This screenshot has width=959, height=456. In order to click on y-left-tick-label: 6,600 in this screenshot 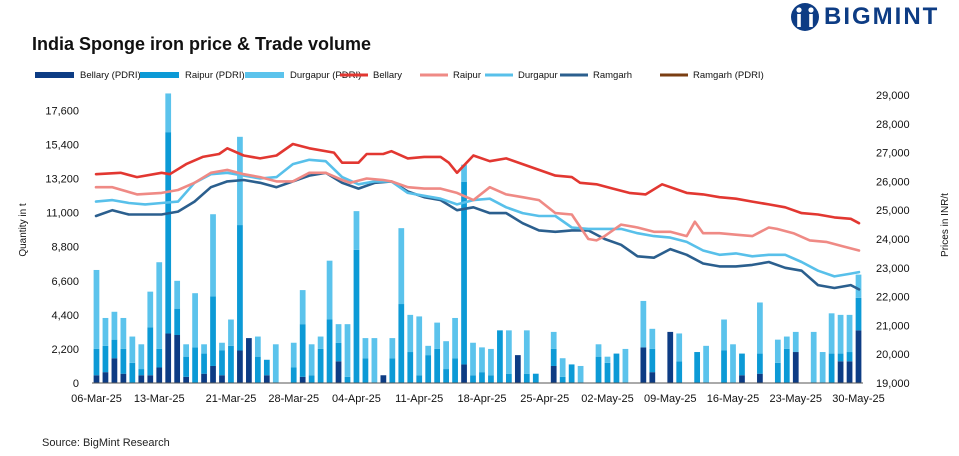, I will do `click(65, 282)`.